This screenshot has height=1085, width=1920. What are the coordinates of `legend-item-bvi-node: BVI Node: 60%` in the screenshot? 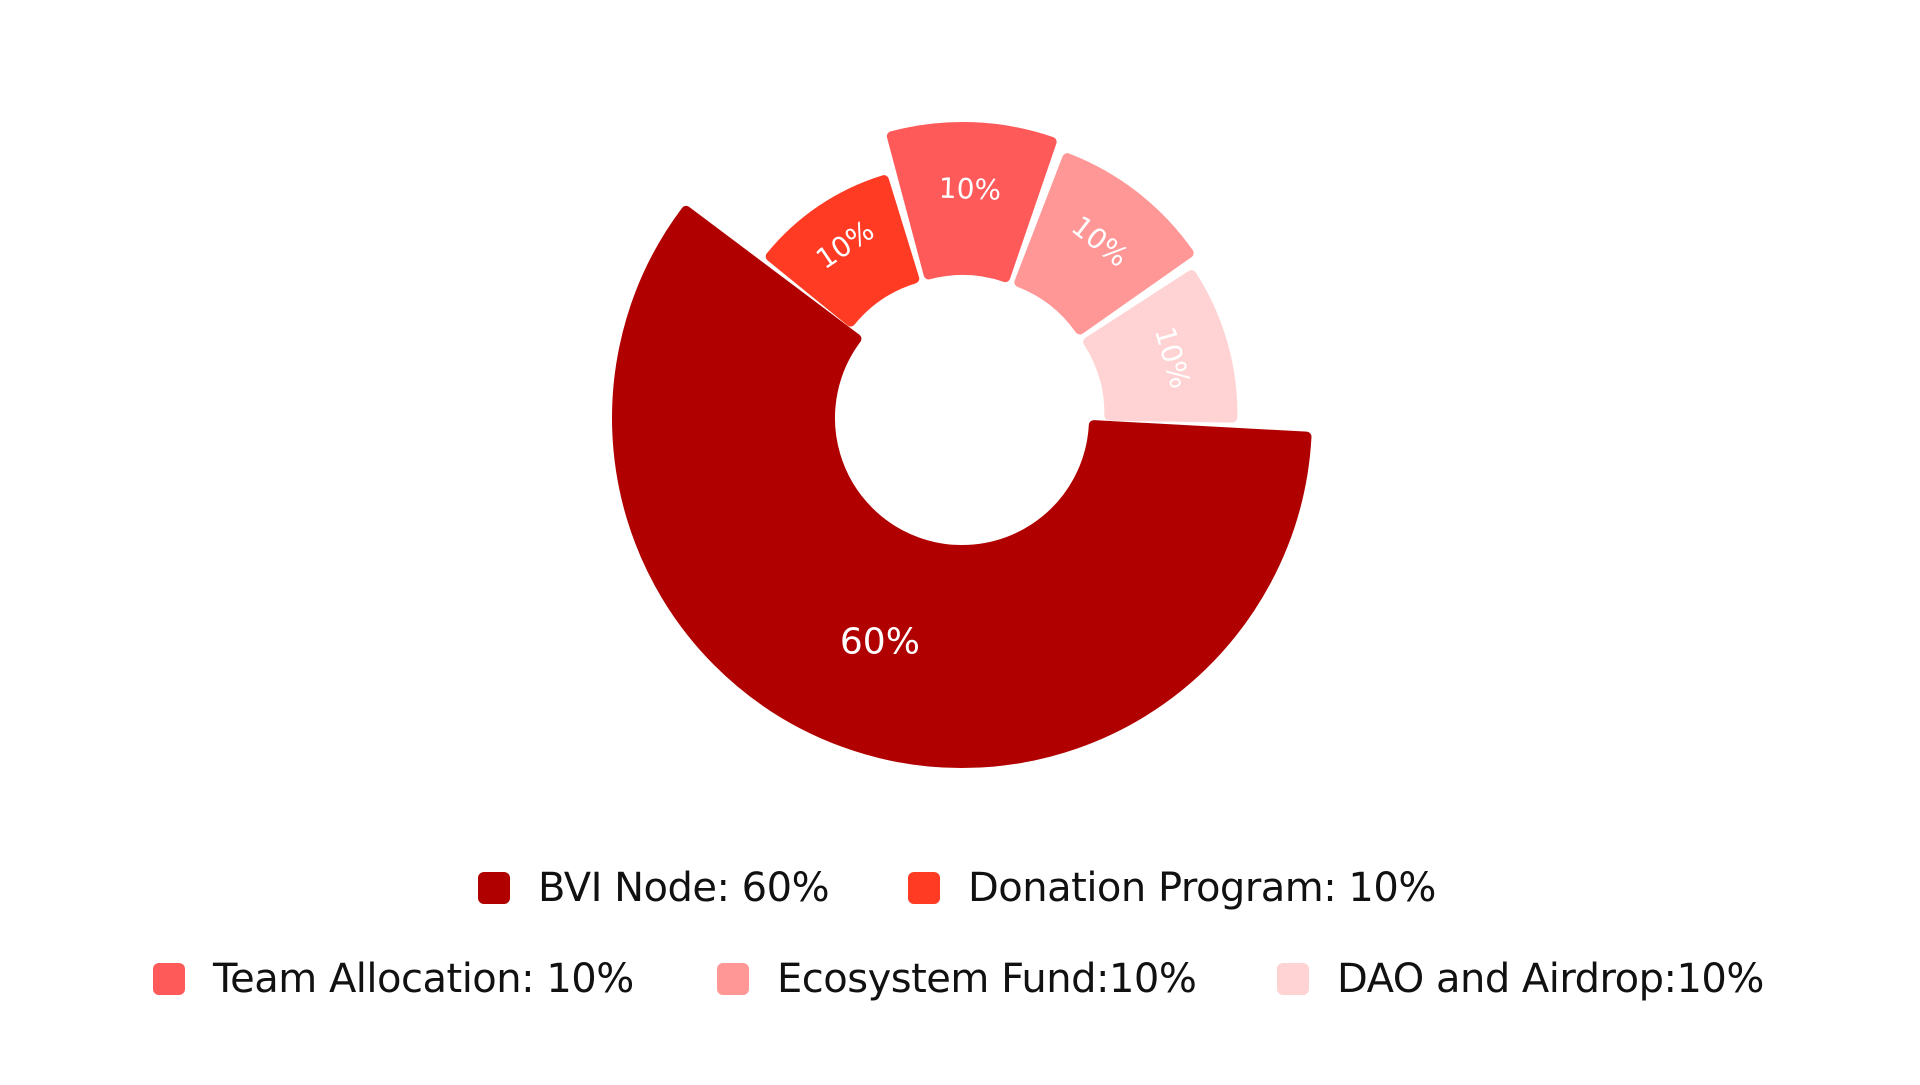 It's located at (654, 888).